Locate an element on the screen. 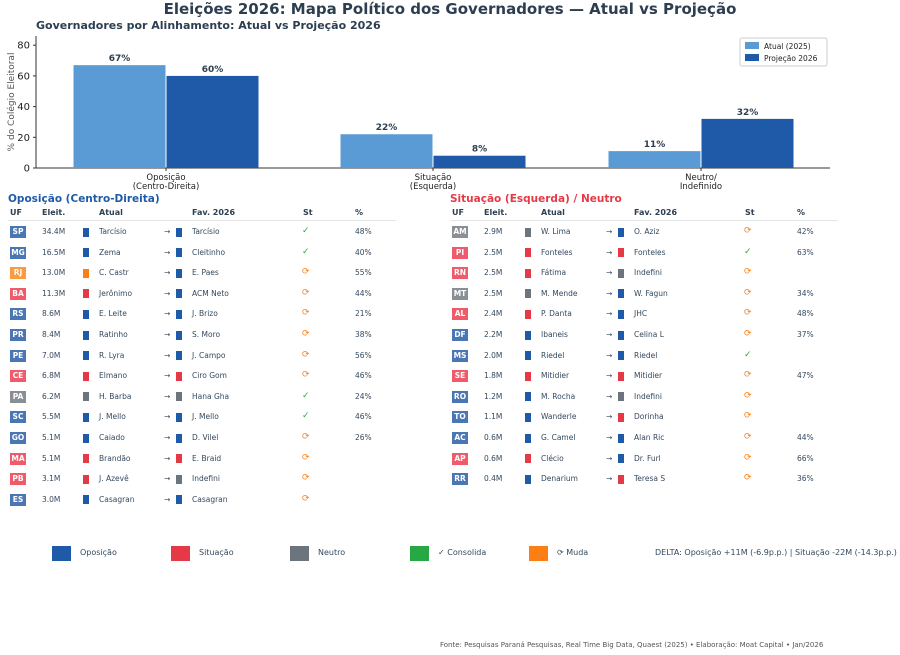  current-governor: R. Lyra is located at coordinates (112, 355).